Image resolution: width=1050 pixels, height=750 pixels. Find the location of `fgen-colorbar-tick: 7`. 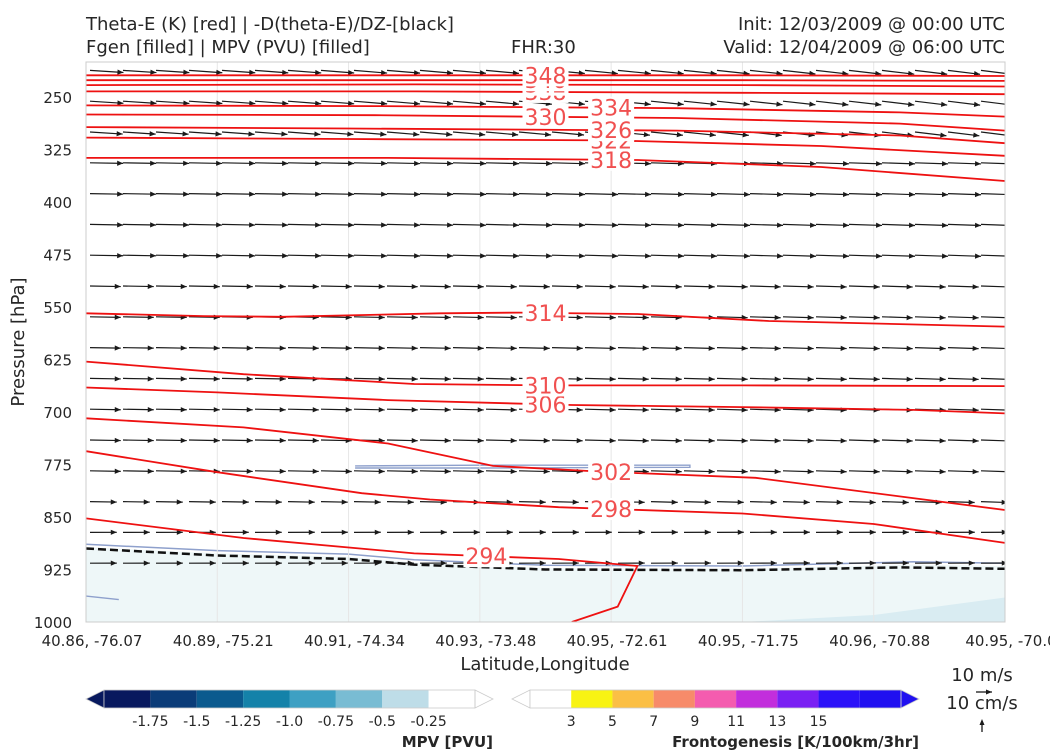

fgen-colorbar-tick: 7 is located at coordinates (653, 722).